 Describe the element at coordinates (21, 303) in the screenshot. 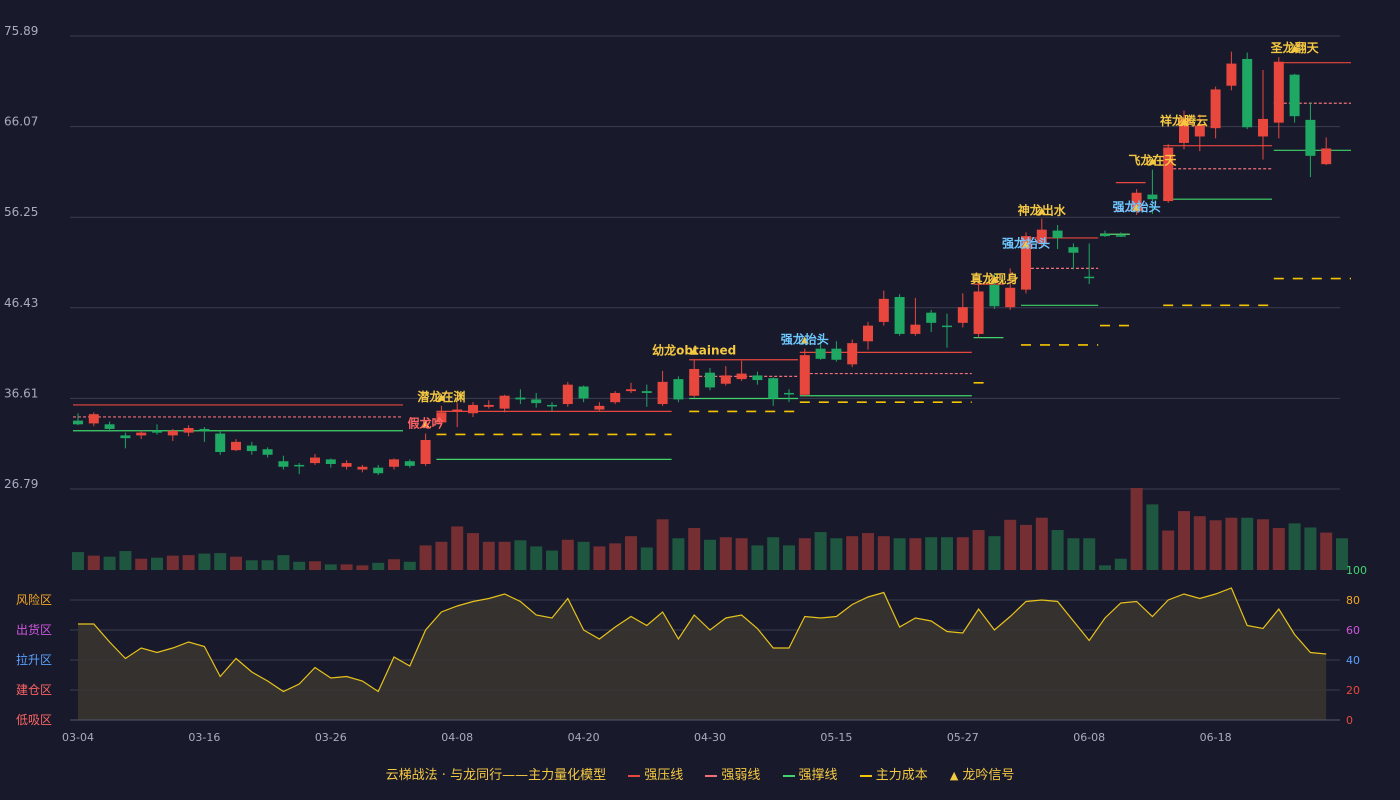

I see `price-tick-label: 46.43` at that location.